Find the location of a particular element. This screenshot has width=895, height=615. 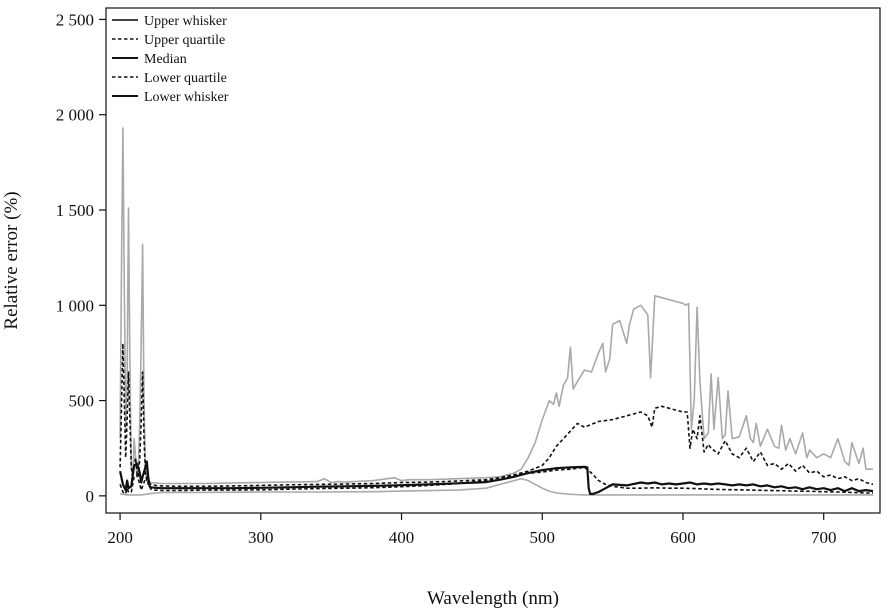

x-axis-title: Wavelength (nm) is located at coordinates (493, 598).